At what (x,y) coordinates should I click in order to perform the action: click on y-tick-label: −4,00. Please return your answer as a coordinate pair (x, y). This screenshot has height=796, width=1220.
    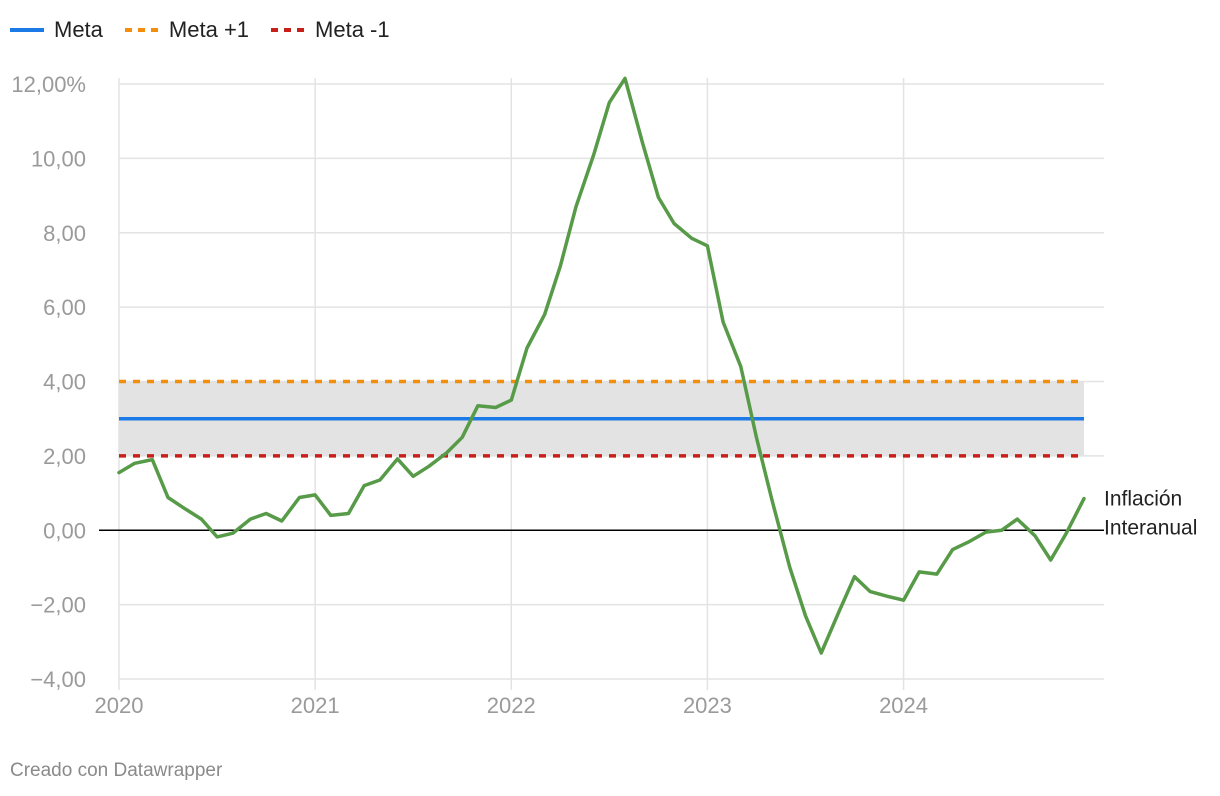
    Looking at the image, I should click on (58, 679).